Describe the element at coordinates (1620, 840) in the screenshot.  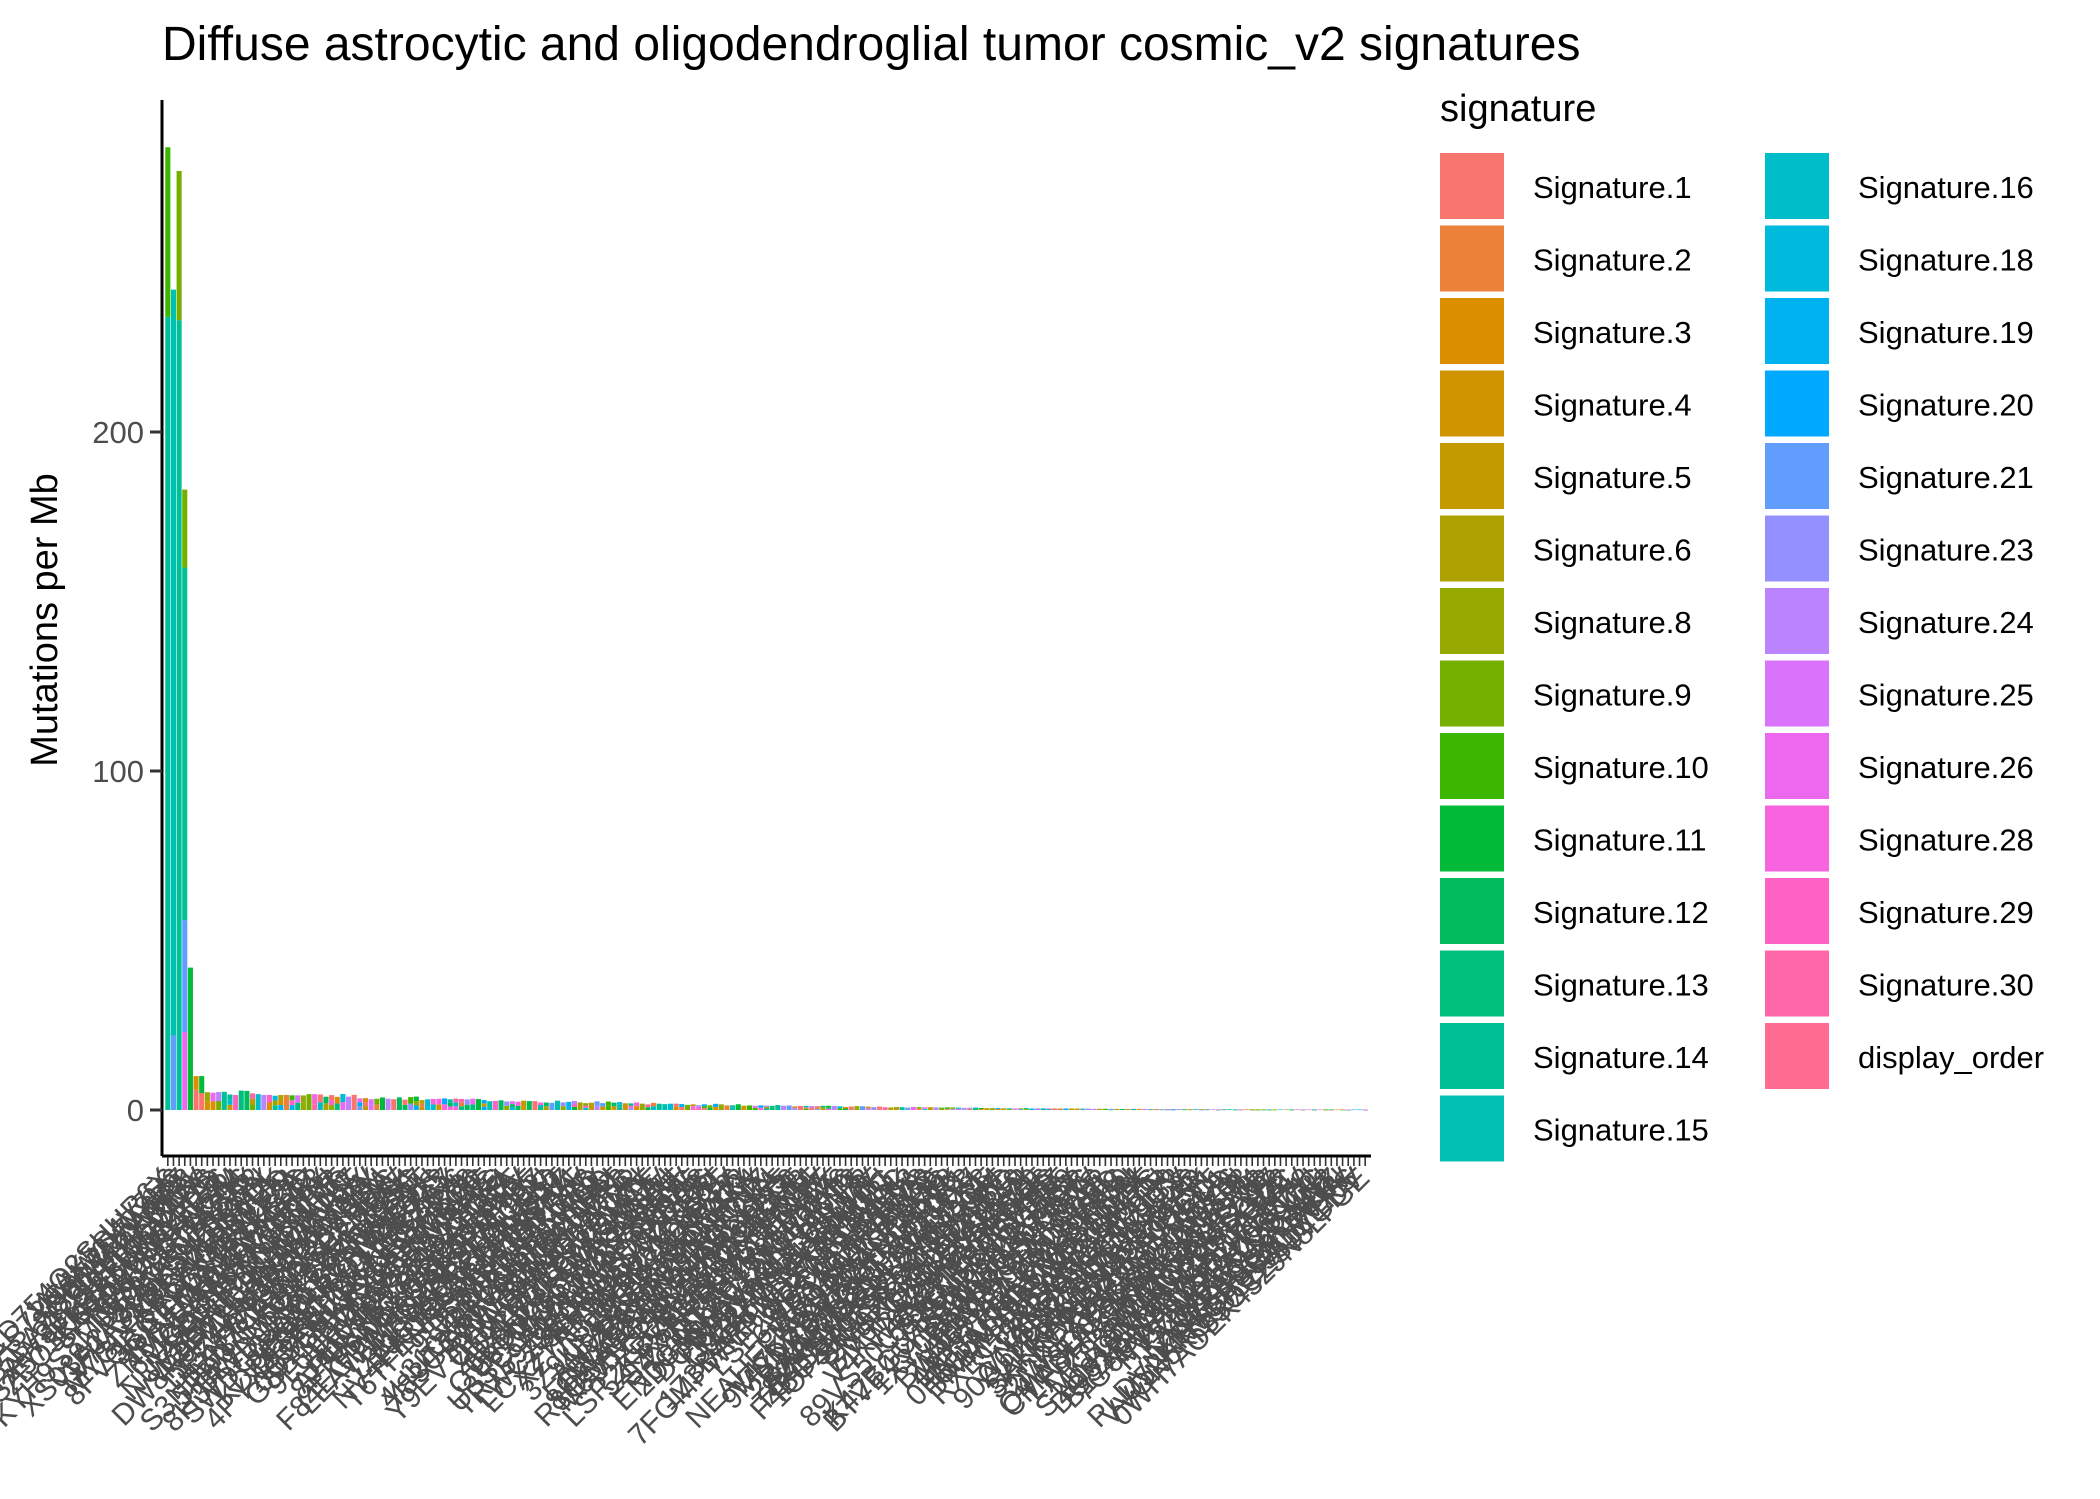
I see `legend-label: Signature.11` at that location.